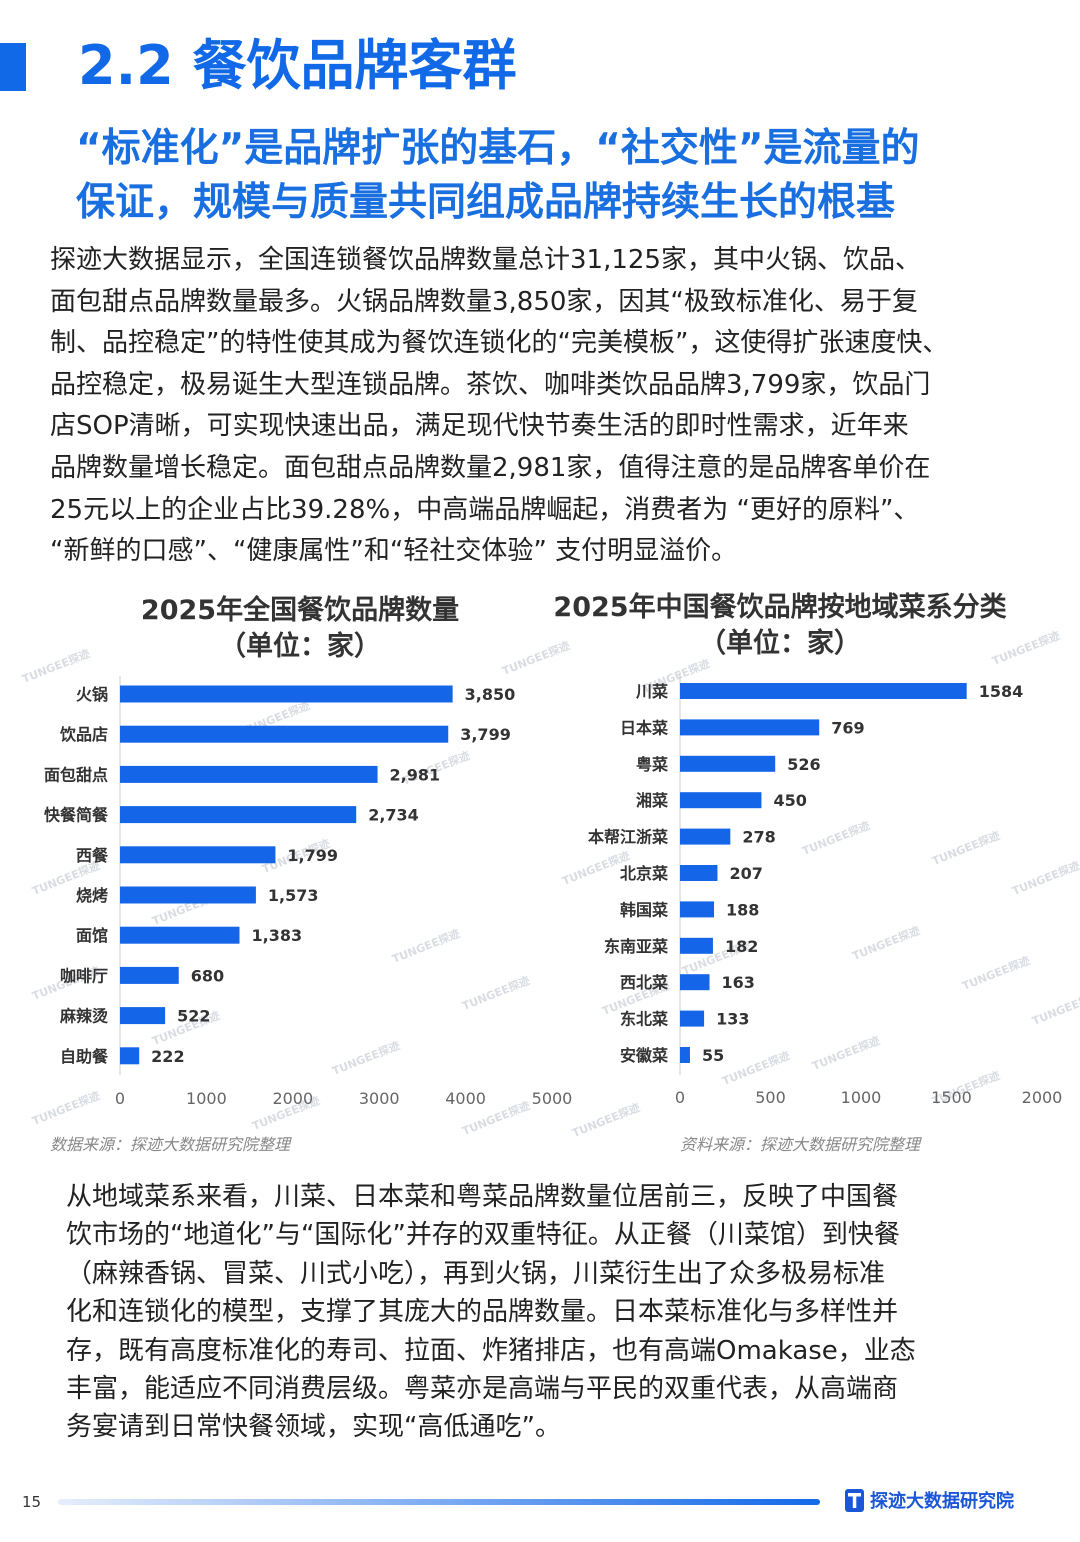  What do you see at coordinates (800, 1144) in the screenshot?
I see `chart-source-cuisine: 资料来源：探迹大数据研究院整理` at bounding box center [800, 1144].